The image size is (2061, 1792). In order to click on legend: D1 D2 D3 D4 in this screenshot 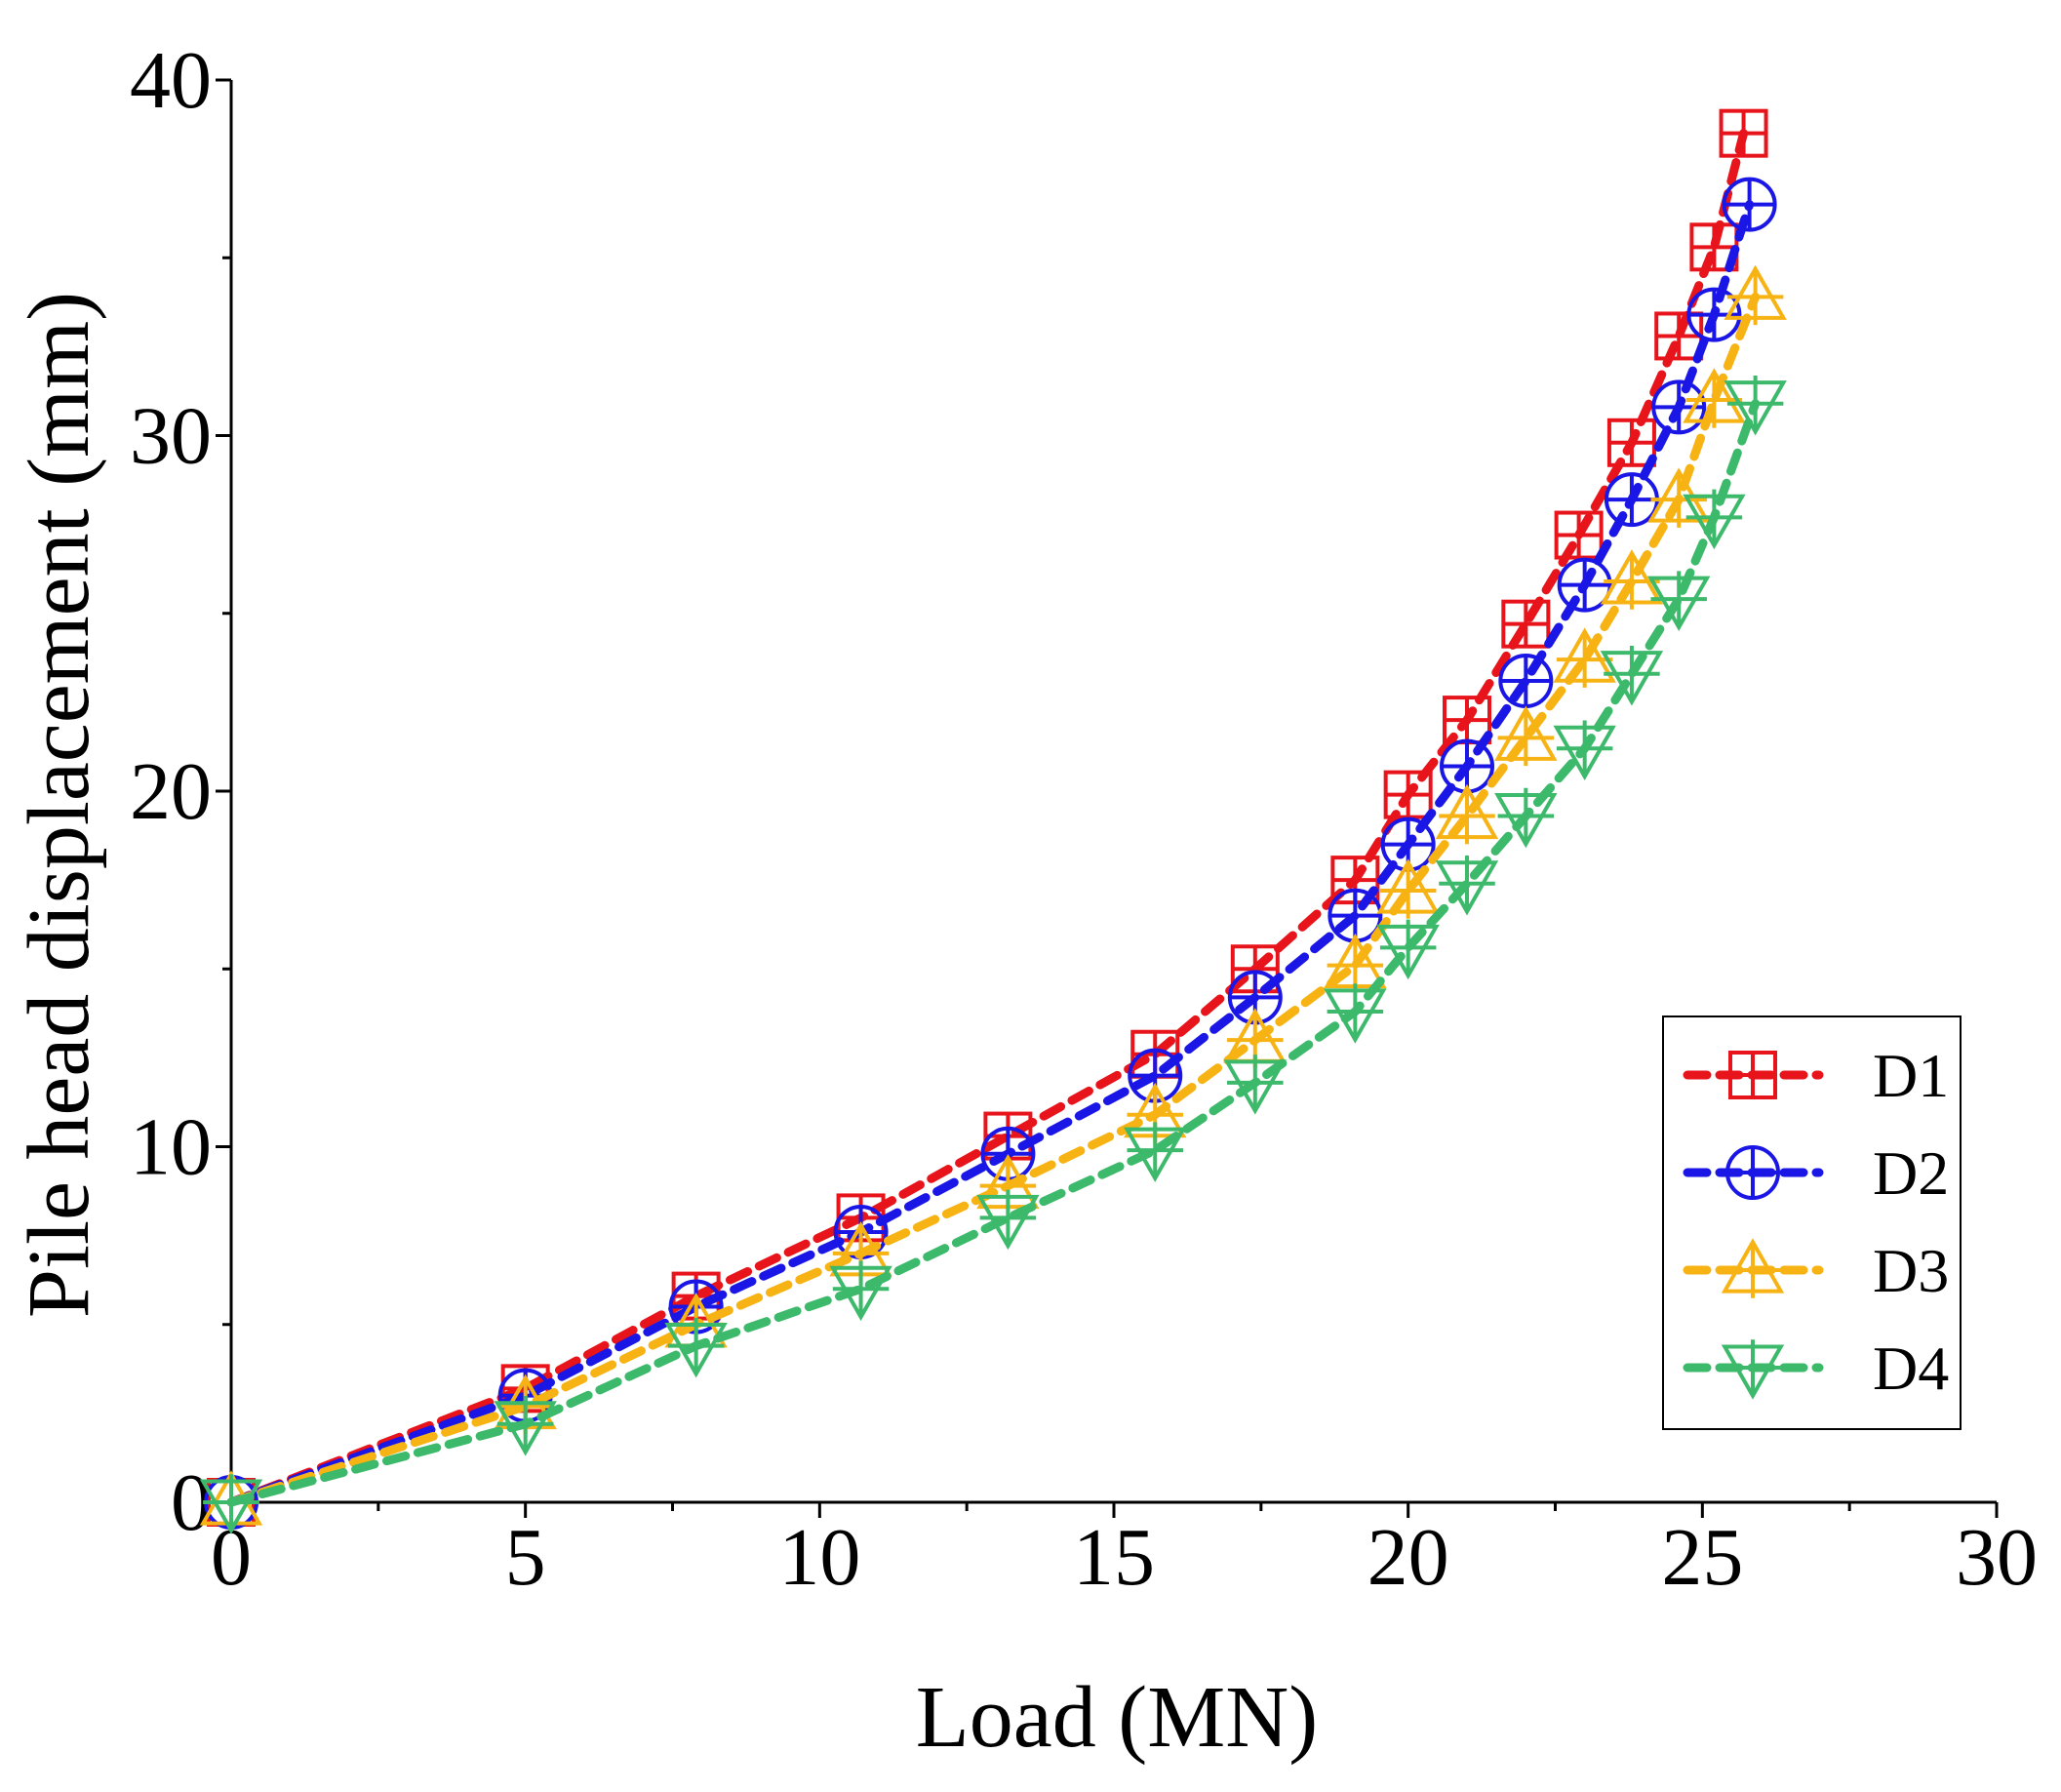, I will do `click(1812, 1222)`.